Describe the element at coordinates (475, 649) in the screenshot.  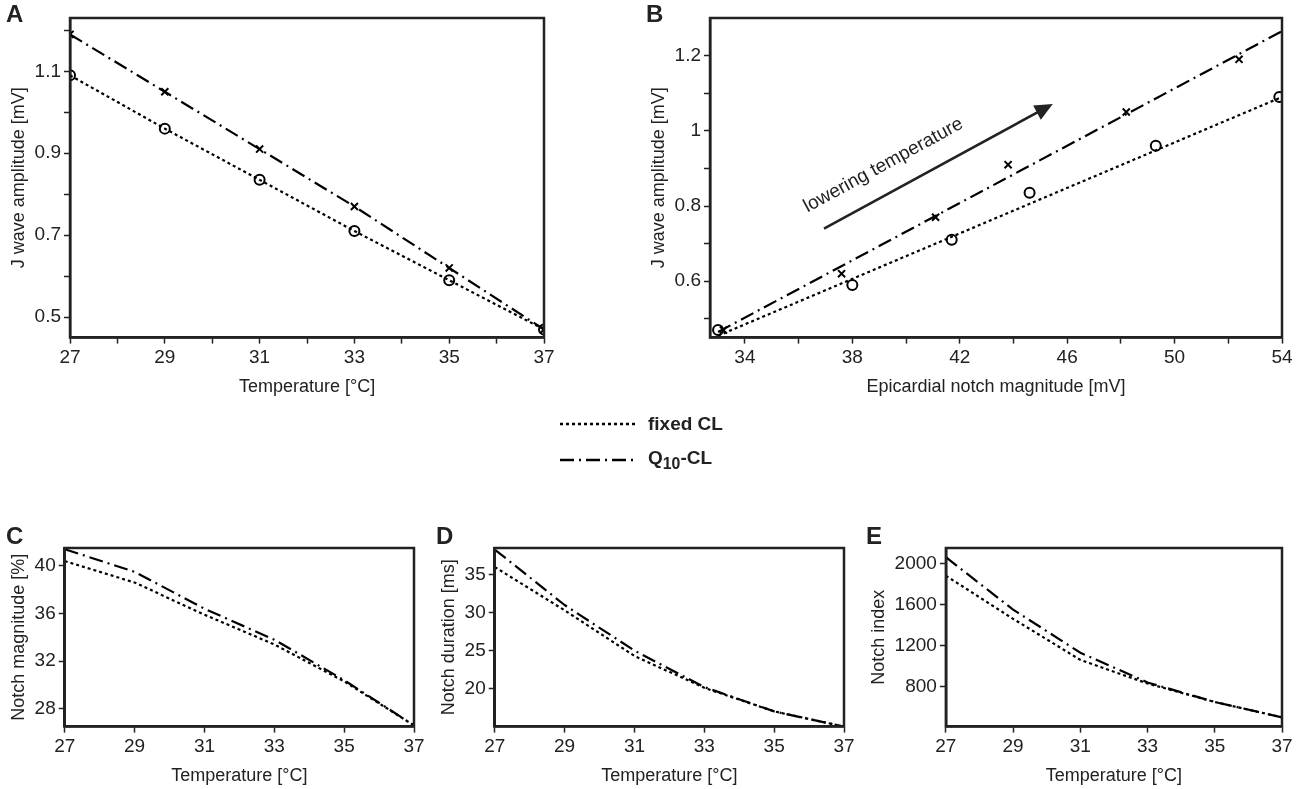
I see `y-tick-label: 25` at that location.